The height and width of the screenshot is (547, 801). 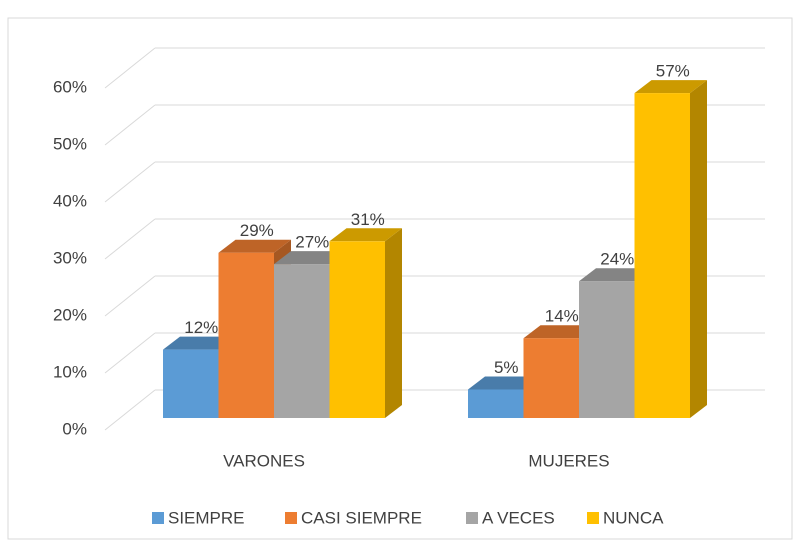 I want to click on y-tick-label: 30%, so click(x=70, y=257).